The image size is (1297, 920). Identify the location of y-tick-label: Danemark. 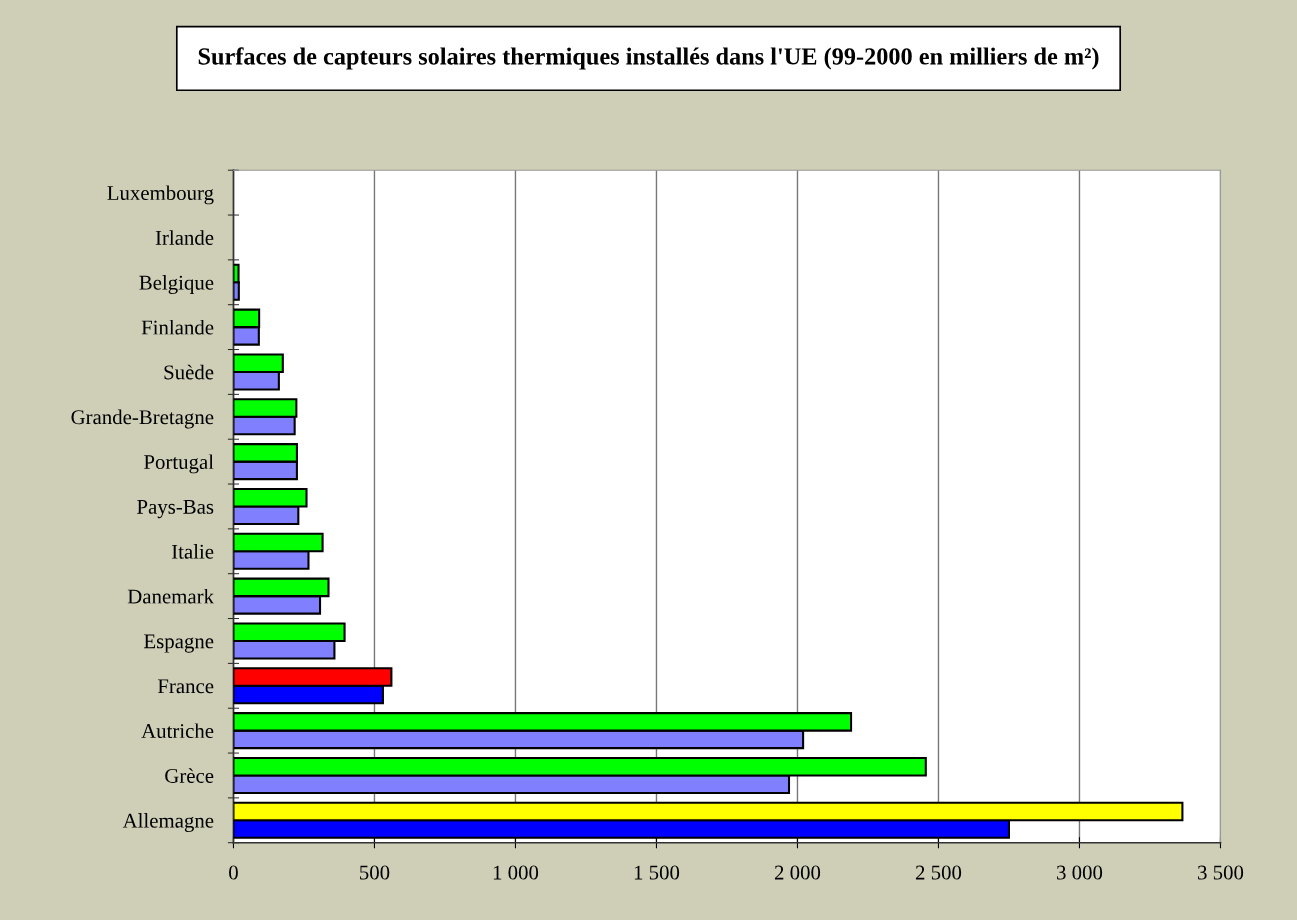
(171, 596).